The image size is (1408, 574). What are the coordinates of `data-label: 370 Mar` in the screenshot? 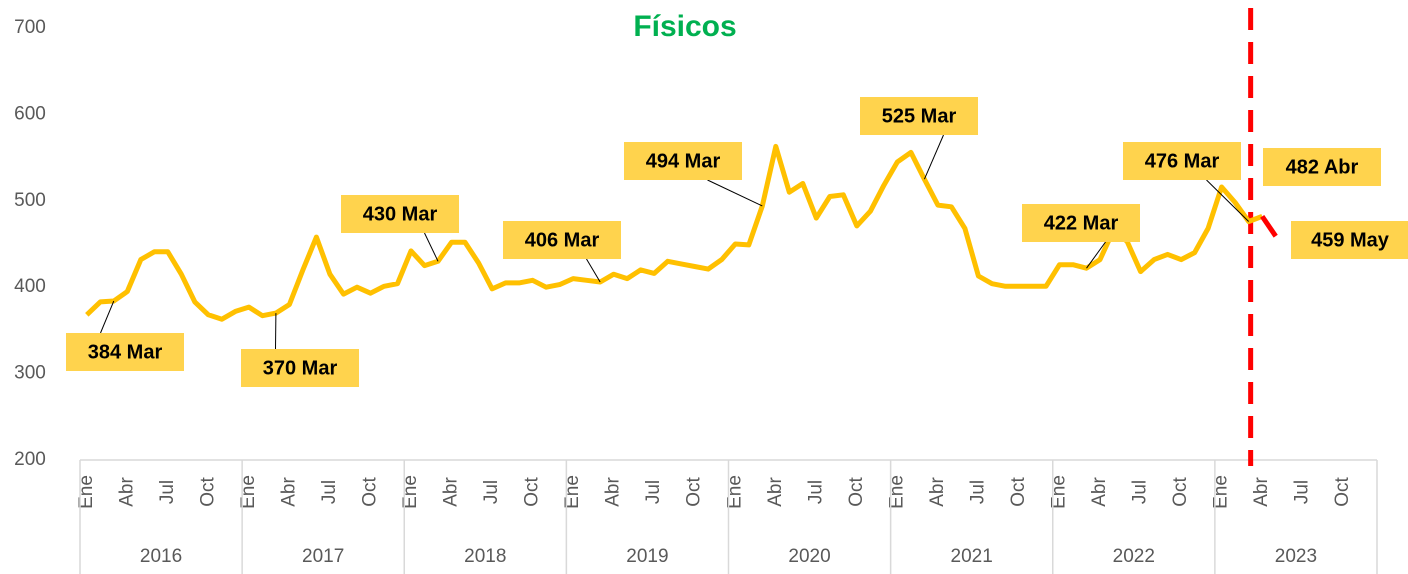 It's located at (300, 368).